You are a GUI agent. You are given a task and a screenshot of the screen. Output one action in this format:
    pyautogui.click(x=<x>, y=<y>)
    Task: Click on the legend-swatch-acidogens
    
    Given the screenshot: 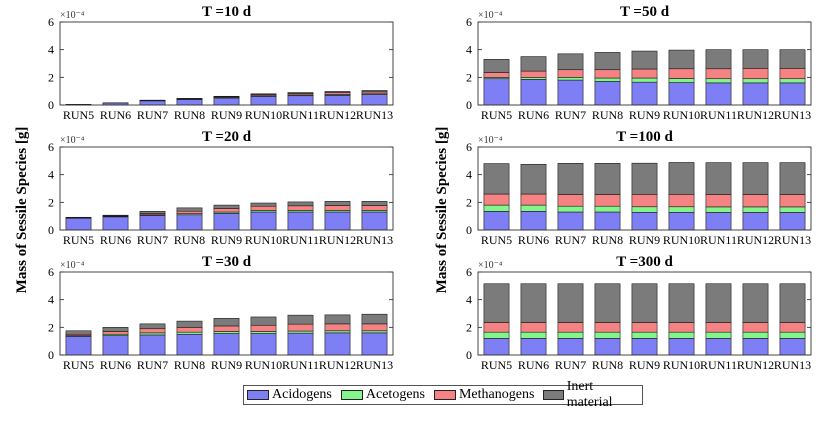 What is the action you would take?
    pyautogui.click(x=258, y=395)
    